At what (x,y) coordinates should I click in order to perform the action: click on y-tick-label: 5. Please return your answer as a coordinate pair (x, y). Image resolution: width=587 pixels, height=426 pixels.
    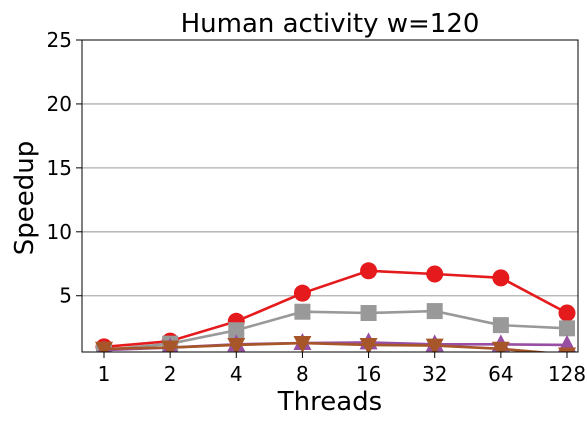
    Looking at the image, I should click on (65, 296).